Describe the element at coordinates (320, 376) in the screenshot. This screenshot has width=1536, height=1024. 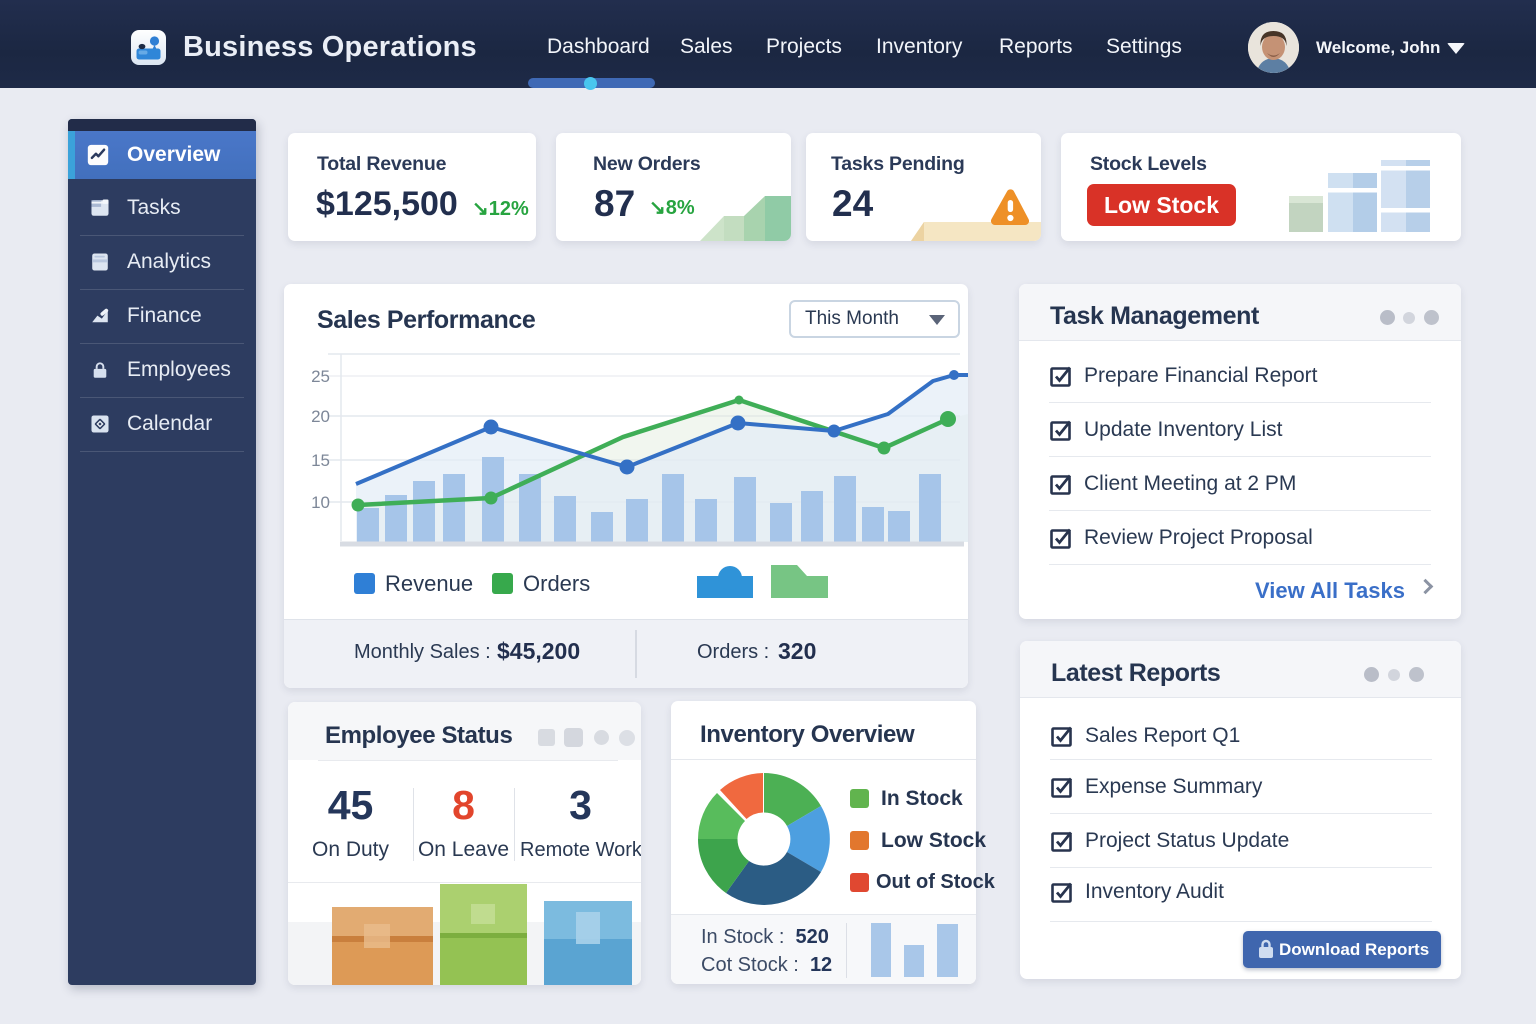
I see `svg-text: 25` at that location.